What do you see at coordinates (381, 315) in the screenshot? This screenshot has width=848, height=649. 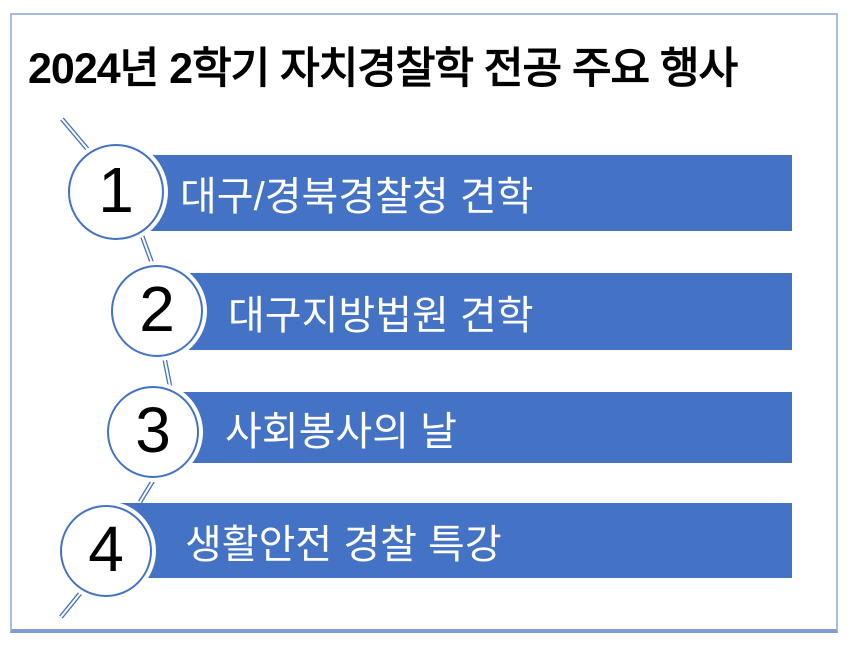 I see `event-label: 대구지방법원 견학` at bounding box center [381, 315].